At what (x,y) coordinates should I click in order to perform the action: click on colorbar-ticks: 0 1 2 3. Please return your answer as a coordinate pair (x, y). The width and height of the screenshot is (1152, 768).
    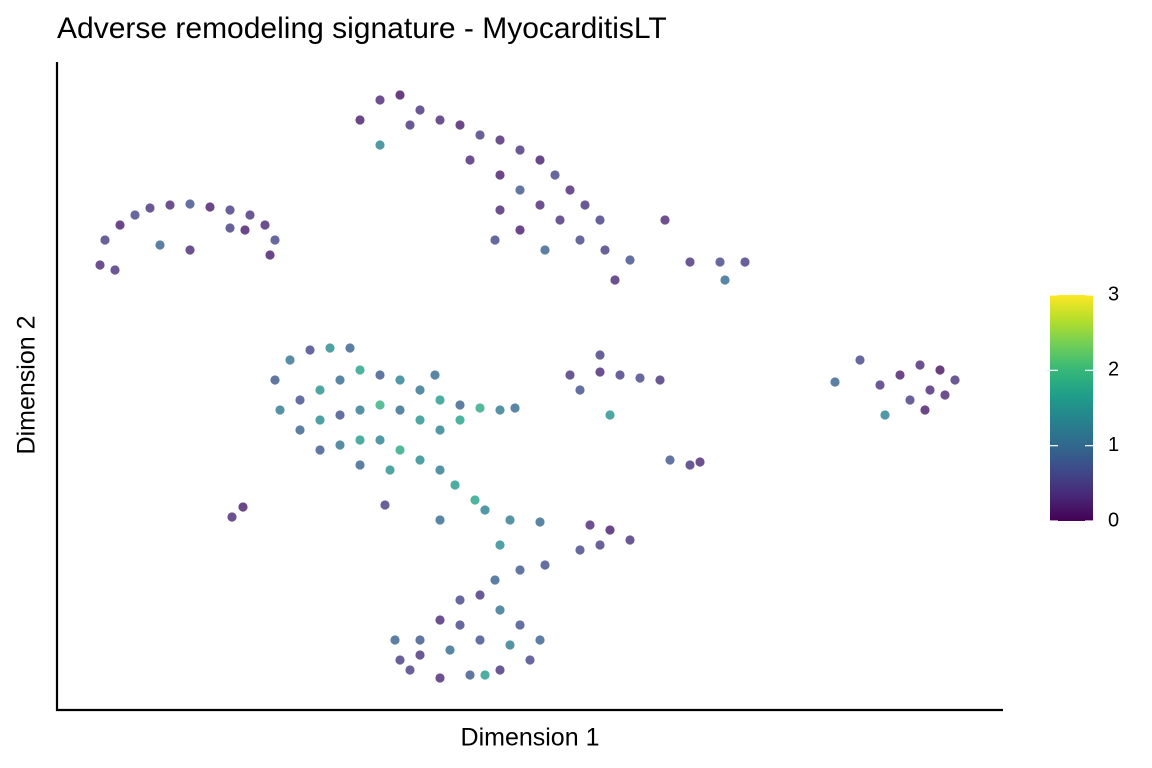
    Looking at the image, I should click on (1084, 407).